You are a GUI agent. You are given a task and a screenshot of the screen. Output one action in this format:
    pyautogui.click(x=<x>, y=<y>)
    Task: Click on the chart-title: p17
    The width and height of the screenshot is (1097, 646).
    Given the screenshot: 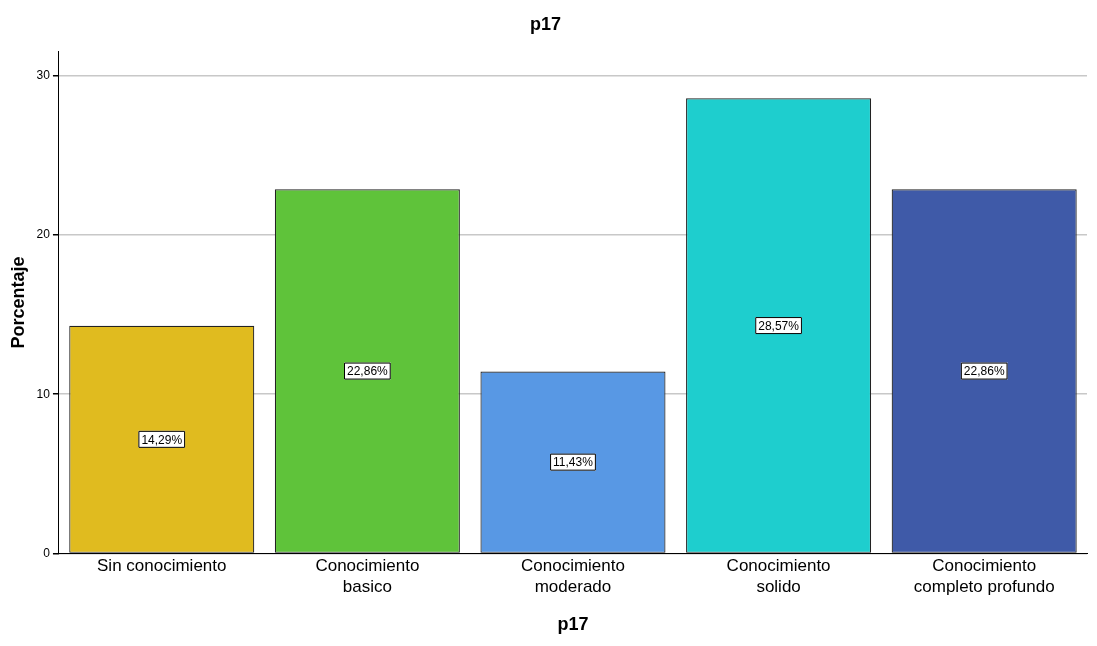 What is the action you would take?
    pyautogui.click(x=545, y=23)
    